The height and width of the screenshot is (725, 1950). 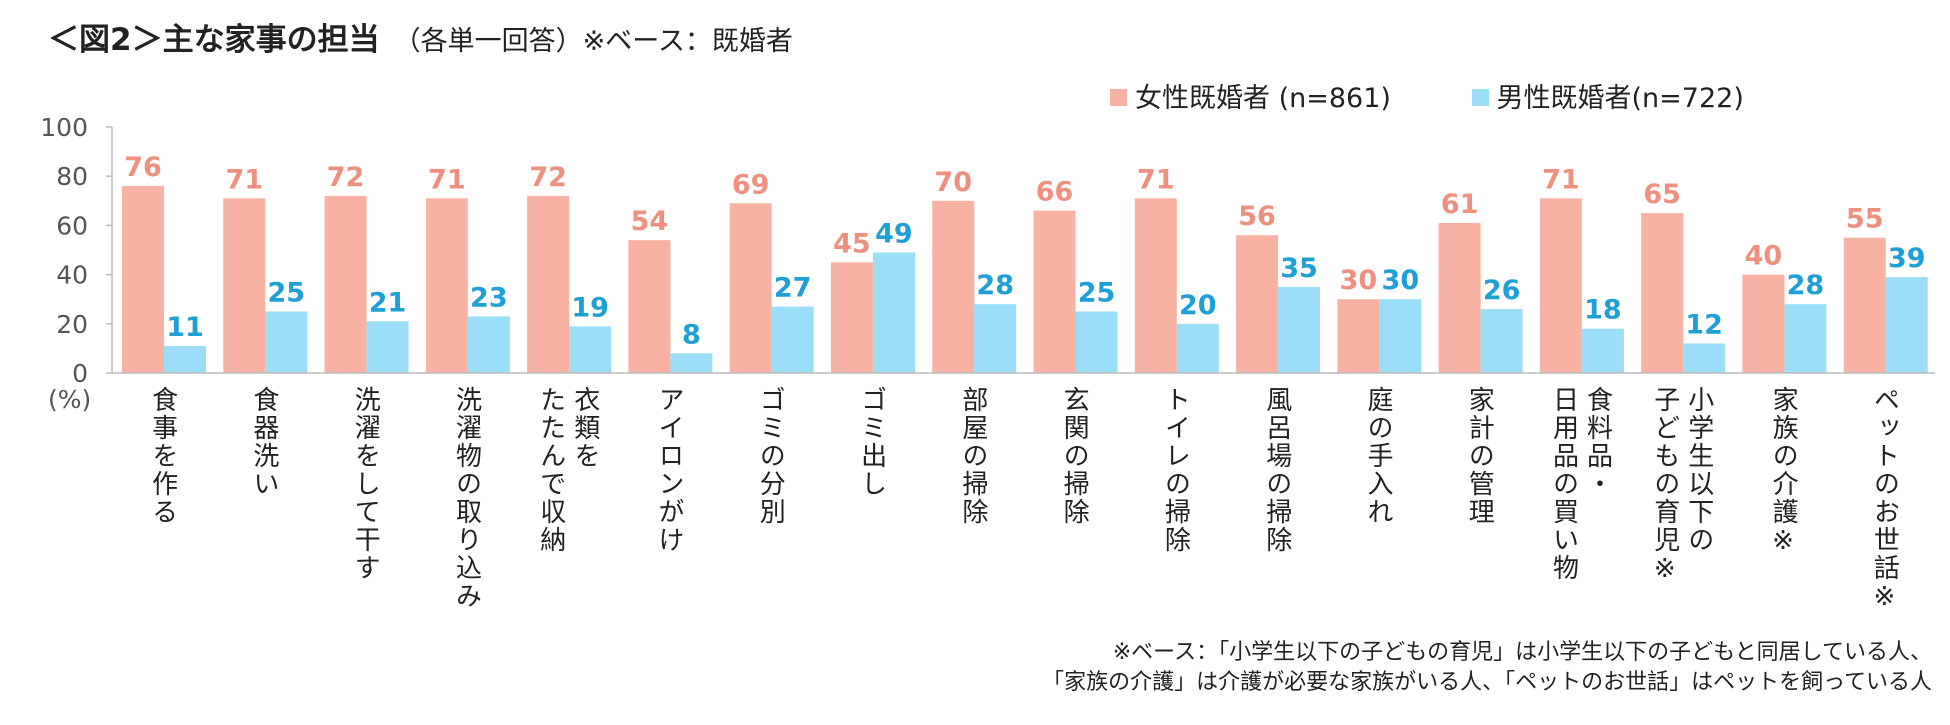 What do you see at coordinates (1480, 97) in the screenshot?
I see `legend-swatch-male` at bounding box center [1480, 97].